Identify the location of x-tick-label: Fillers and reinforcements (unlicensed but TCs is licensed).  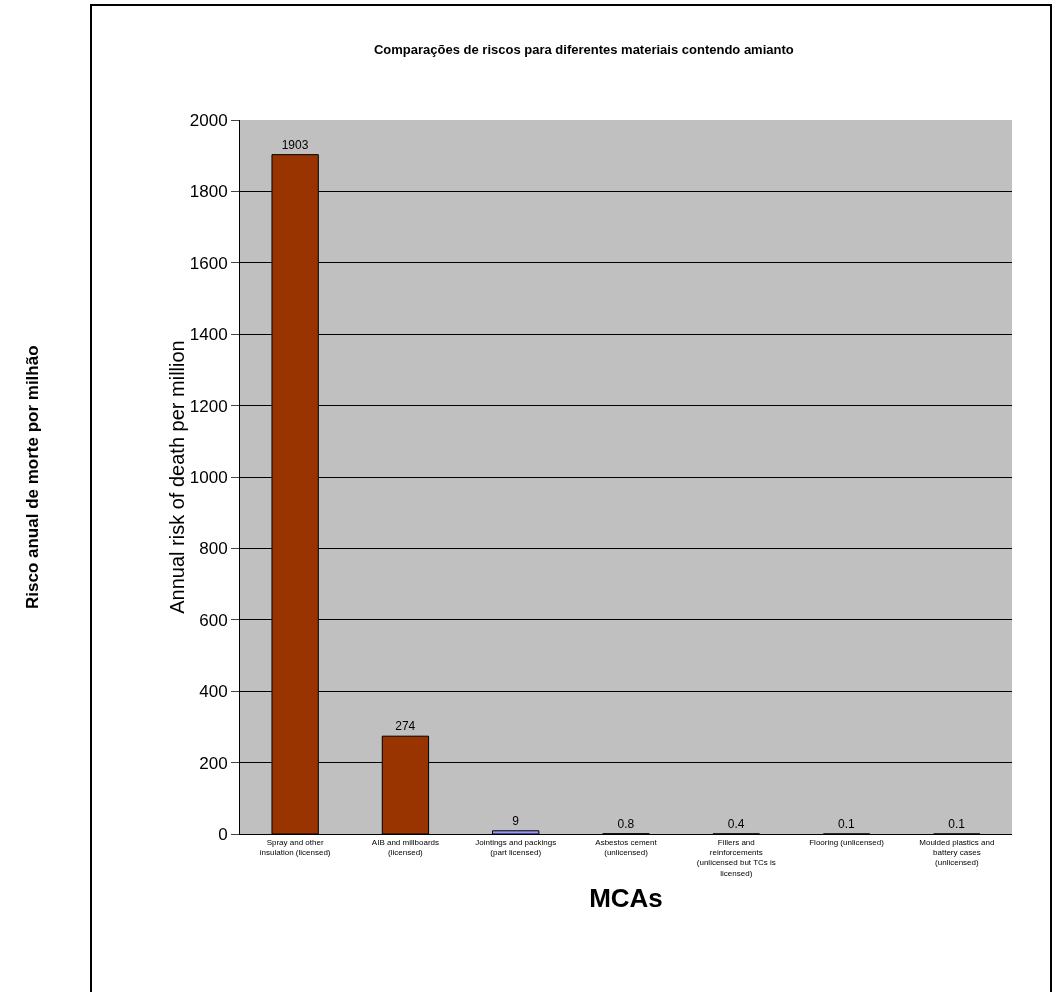
(736, 857).